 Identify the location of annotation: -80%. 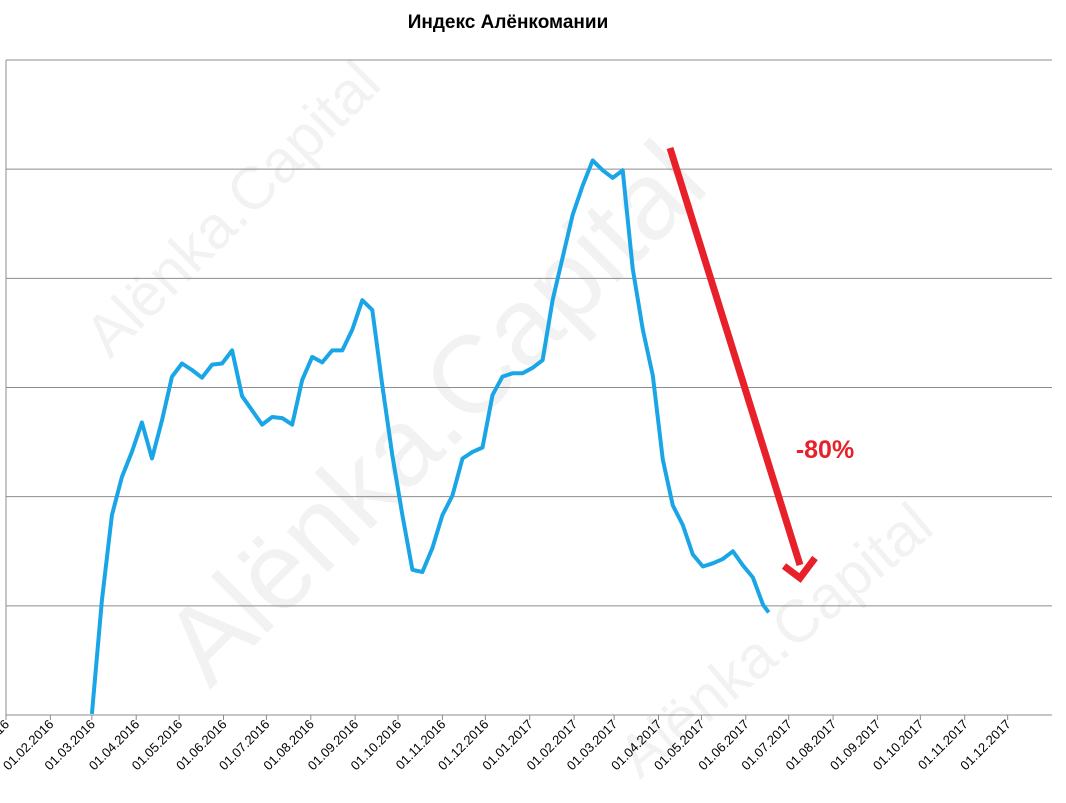
(825, 450).